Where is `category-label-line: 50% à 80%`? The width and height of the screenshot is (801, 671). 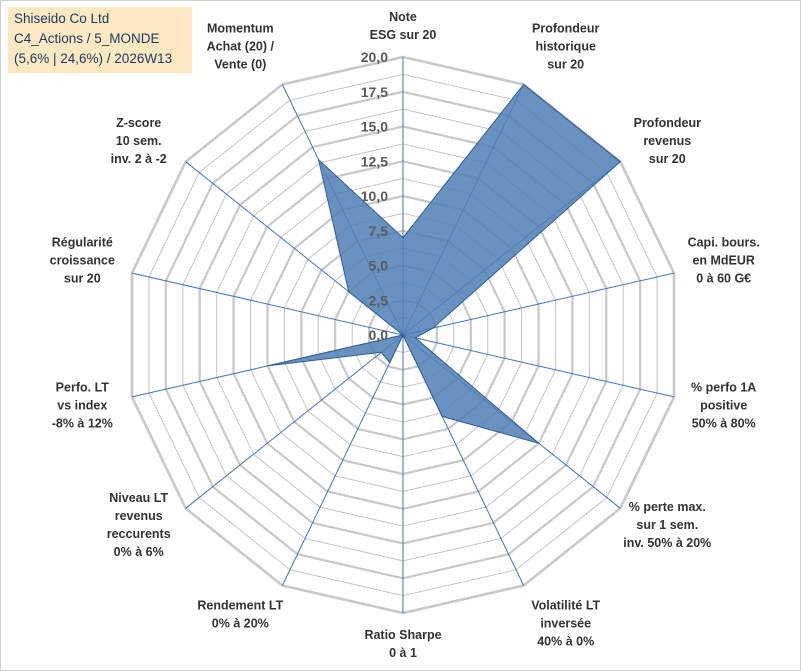 category-label-line: 50% à 80% is located at coordinates (724, 423).